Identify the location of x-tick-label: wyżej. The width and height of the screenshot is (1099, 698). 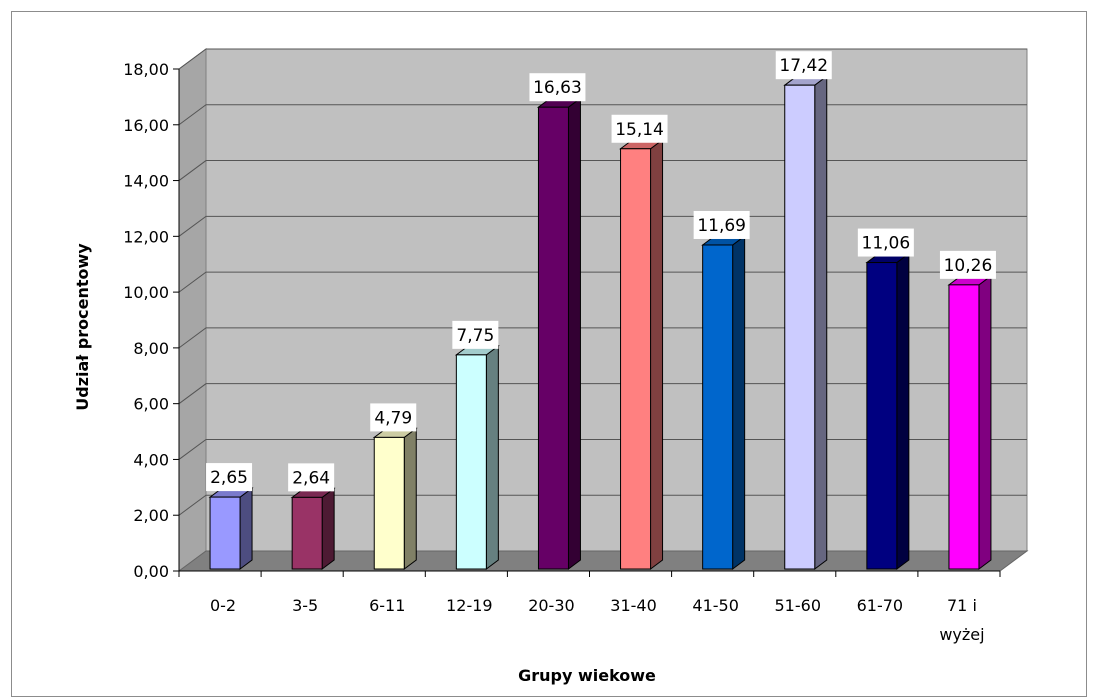
(961, 634).